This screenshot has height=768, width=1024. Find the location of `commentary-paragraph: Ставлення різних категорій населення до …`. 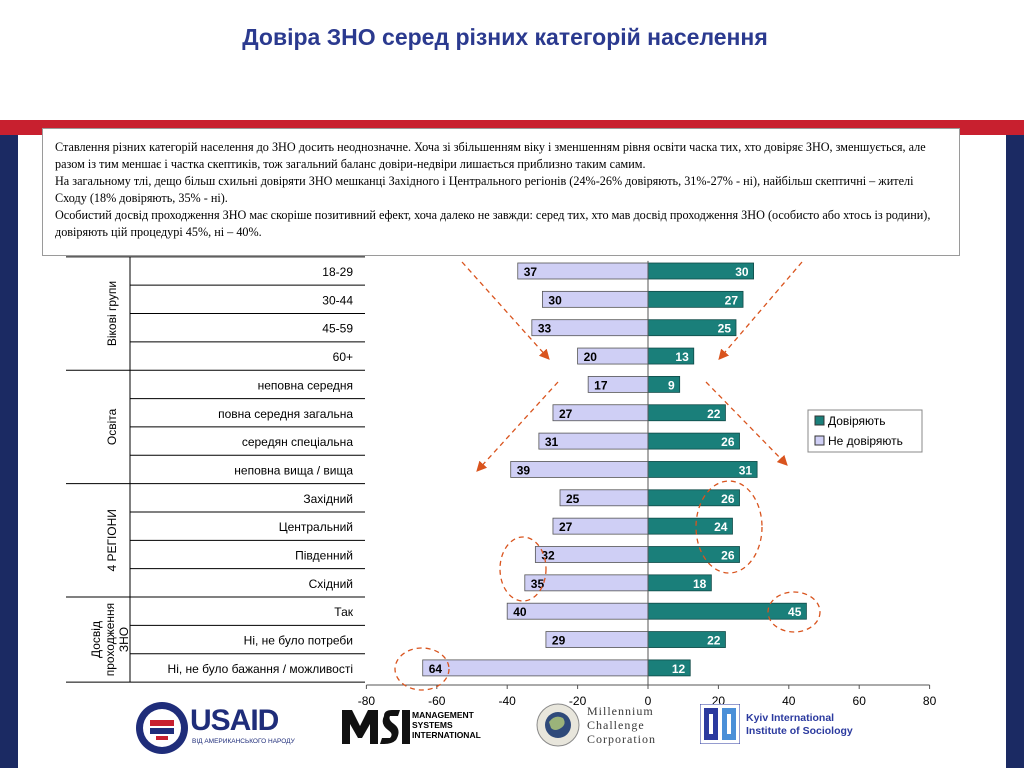

commentary-paragraph: Ставлення різних категорій населення до … is located at coordinates (490, 155).